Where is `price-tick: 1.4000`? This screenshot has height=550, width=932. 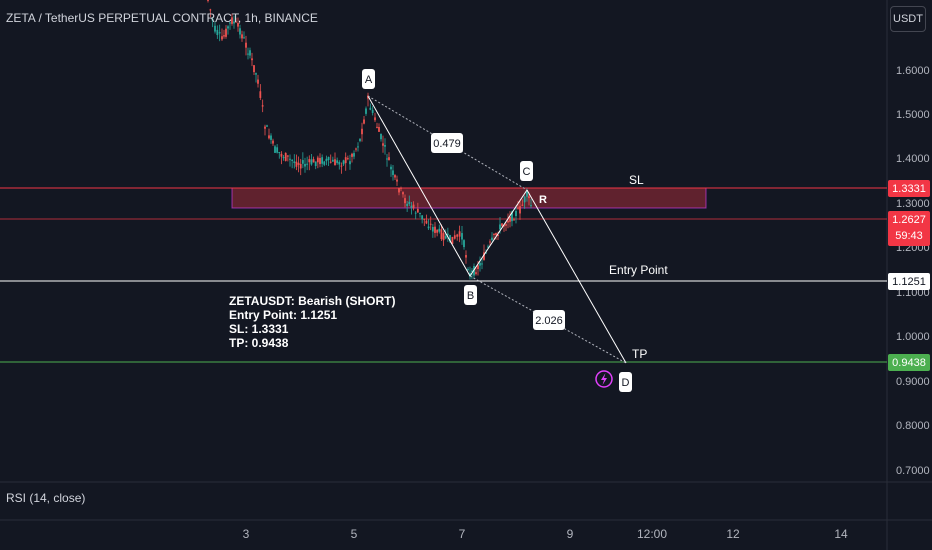 price-tick: 1.4000 is located at coordinates (913, 159).